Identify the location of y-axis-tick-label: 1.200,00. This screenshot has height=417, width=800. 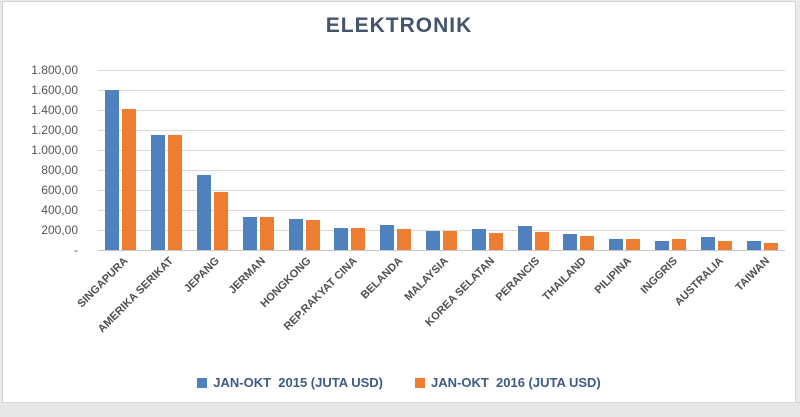
(54, 130).